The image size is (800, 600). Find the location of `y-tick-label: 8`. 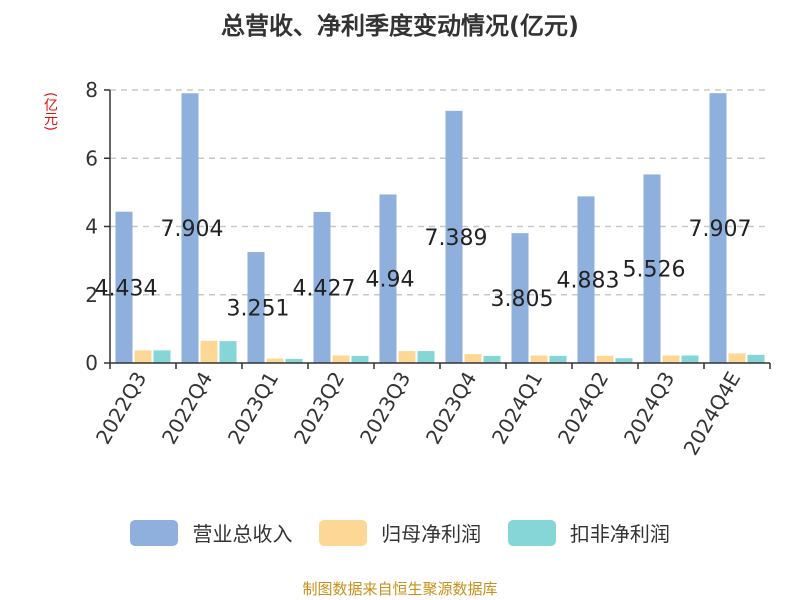

y-tick-label: 8 is located at coordinates (91, 90).